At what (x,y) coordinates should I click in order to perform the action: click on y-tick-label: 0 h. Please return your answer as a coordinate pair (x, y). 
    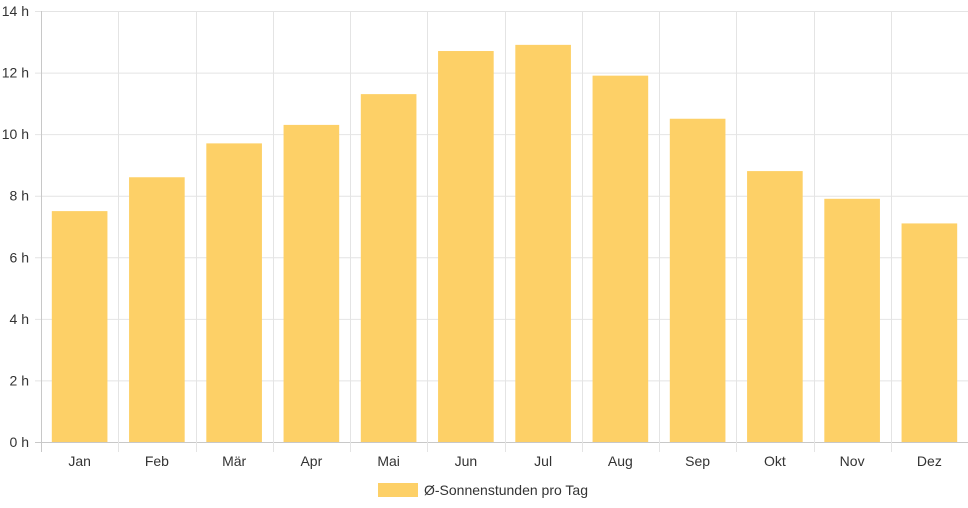
    Looking at the image, I should click on (19, 442).